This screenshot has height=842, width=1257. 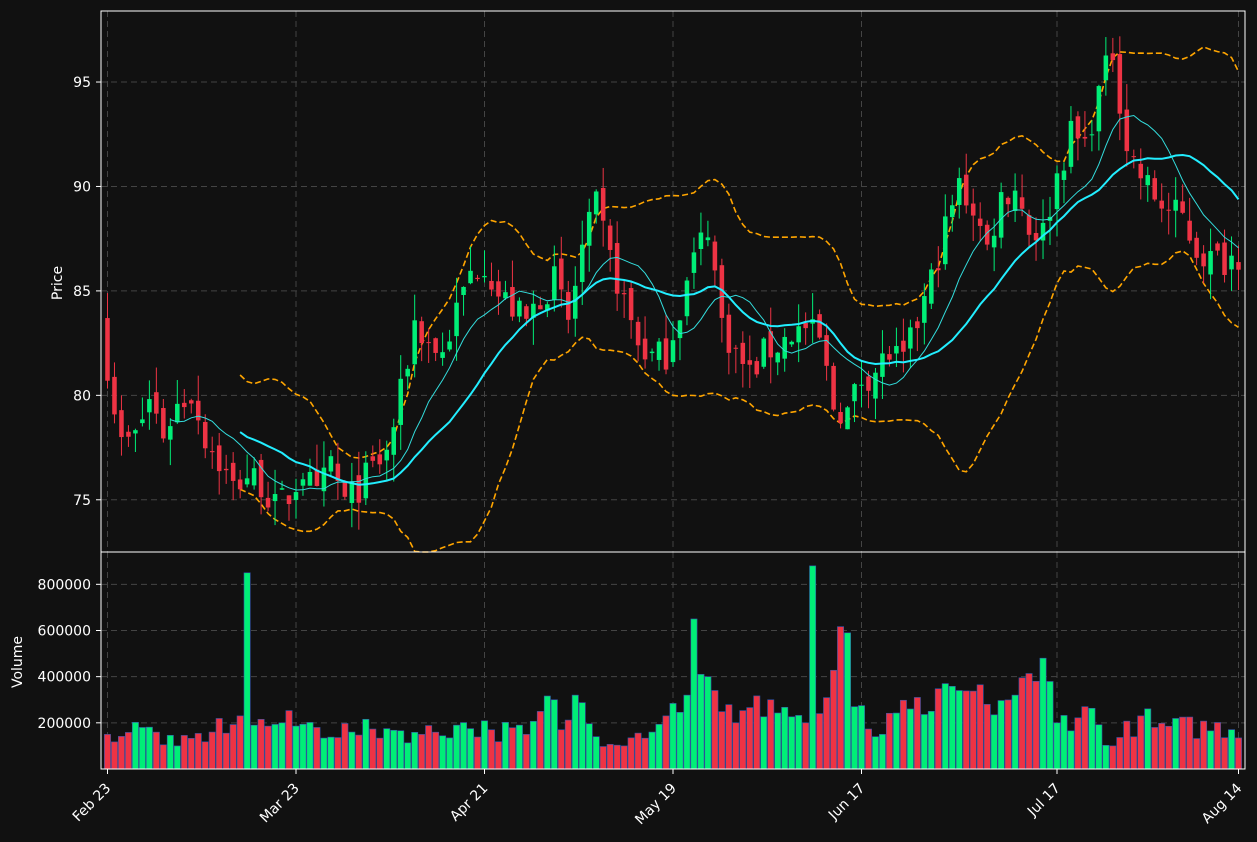 I want to click on x-tick-label: Aug 14, so click(x=1222, y=803).